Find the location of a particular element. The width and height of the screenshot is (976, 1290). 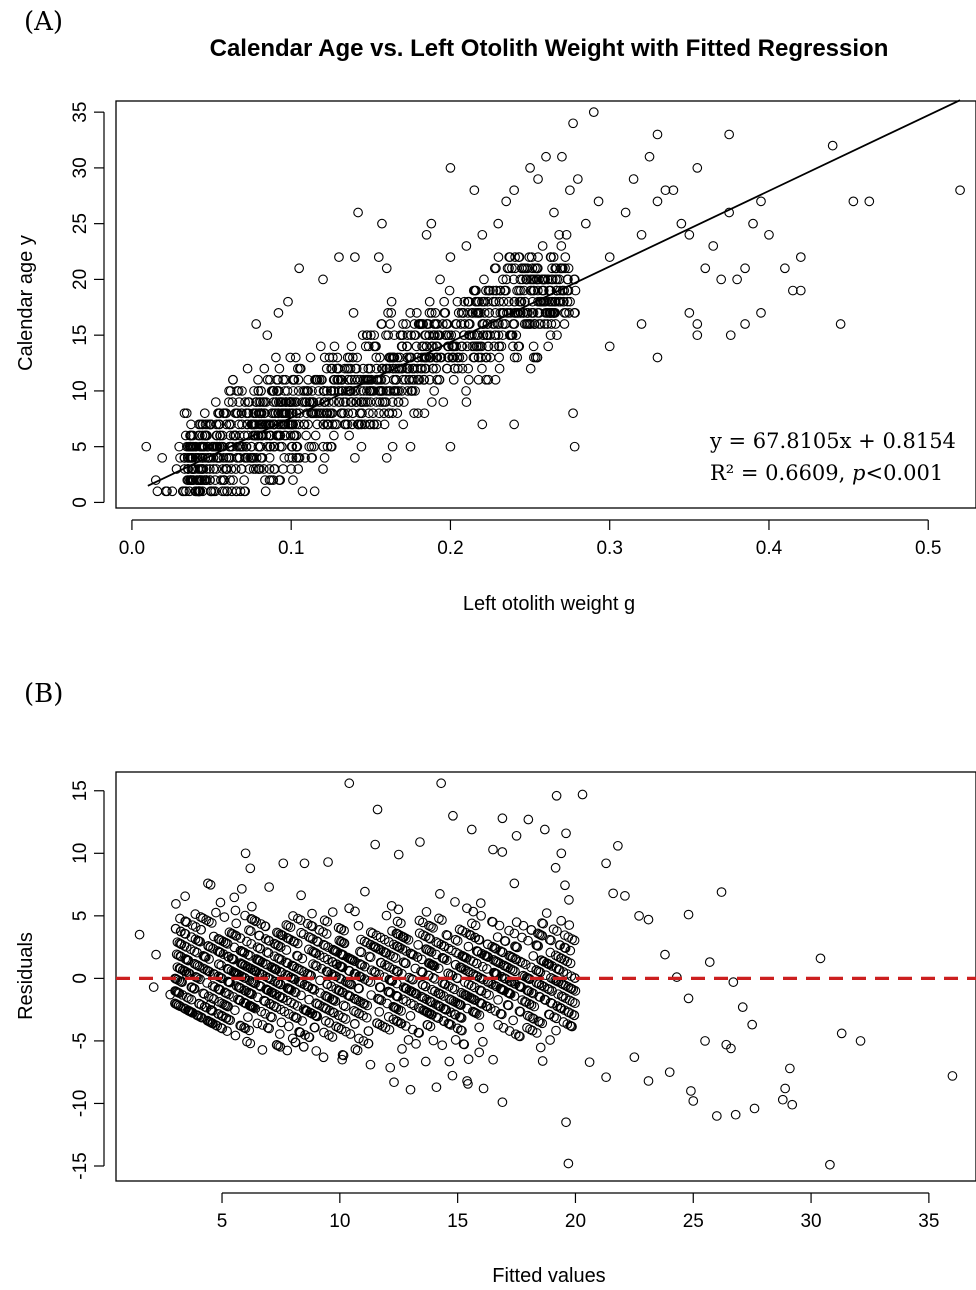

chart-b-ylabel: Residuals is located at coordinates (26, 976).